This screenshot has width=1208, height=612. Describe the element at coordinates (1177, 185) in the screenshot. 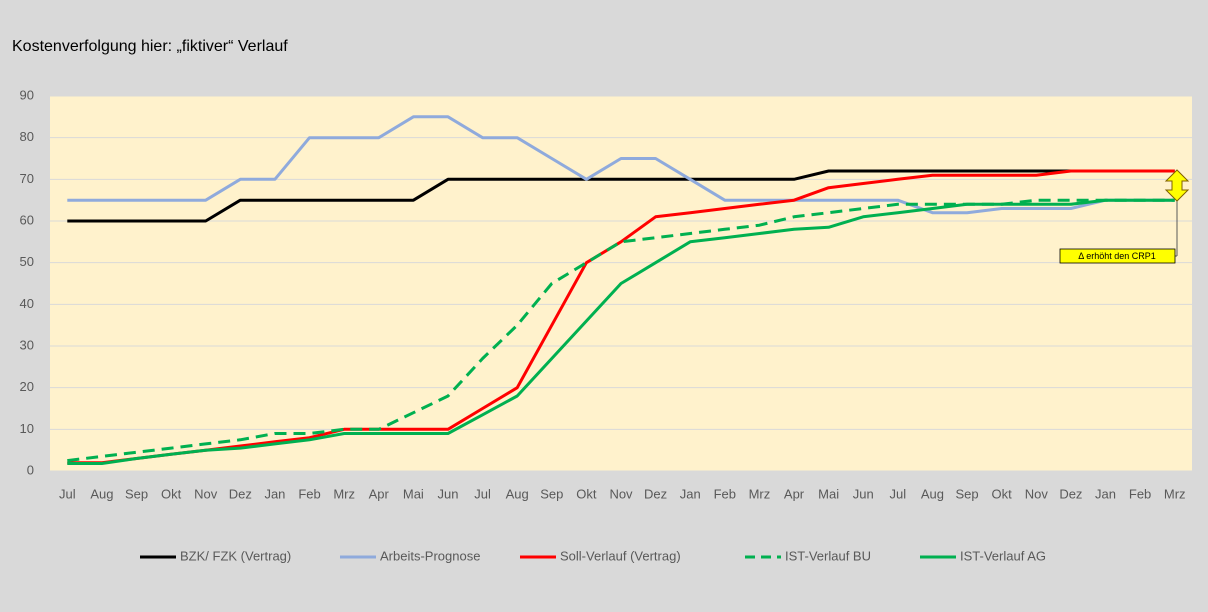

I see `difference-arrow` at that location.